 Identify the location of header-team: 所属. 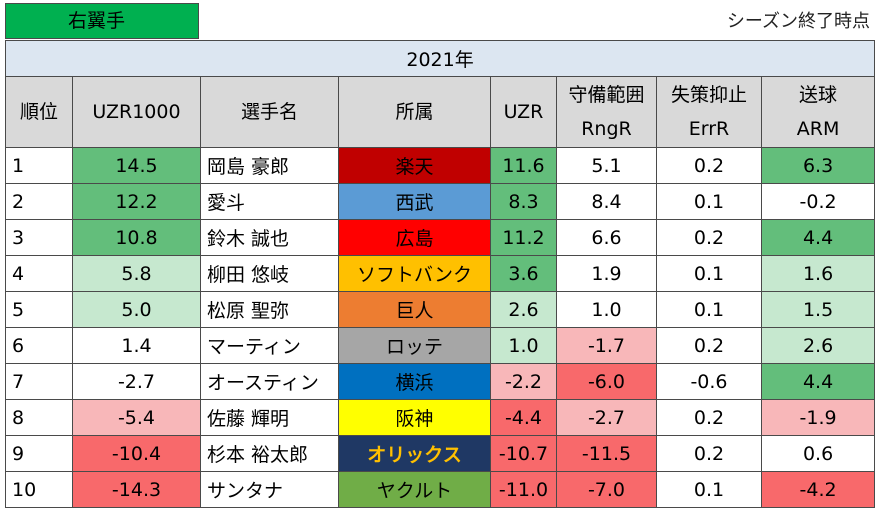
(414, 112).